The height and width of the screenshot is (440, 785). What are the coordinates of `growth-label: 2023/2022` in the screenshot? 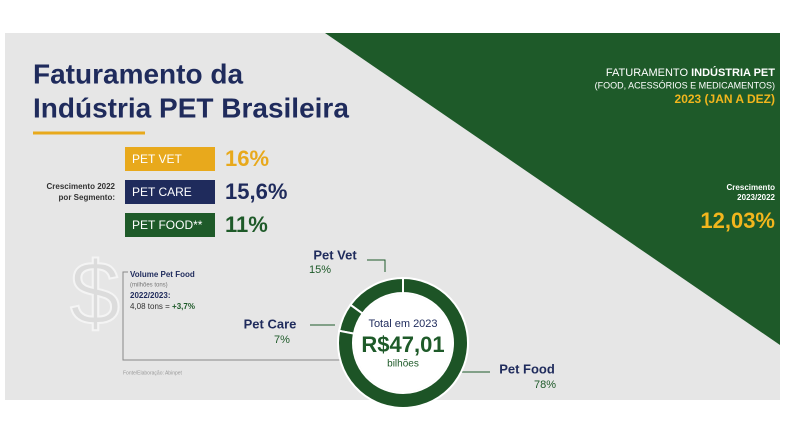 It's located at (756, 197).